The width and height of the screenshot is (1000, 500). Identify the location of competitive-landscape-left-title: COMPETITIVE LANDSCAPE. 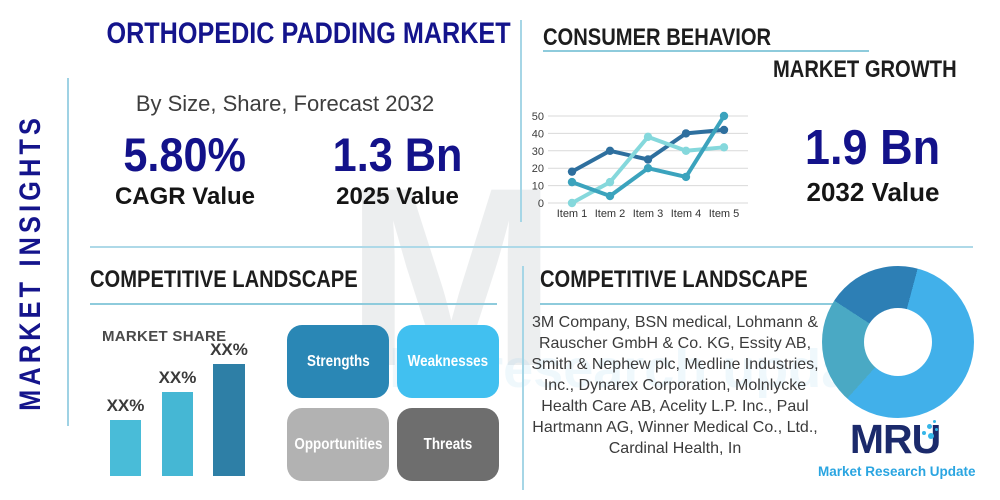
(224, 279).